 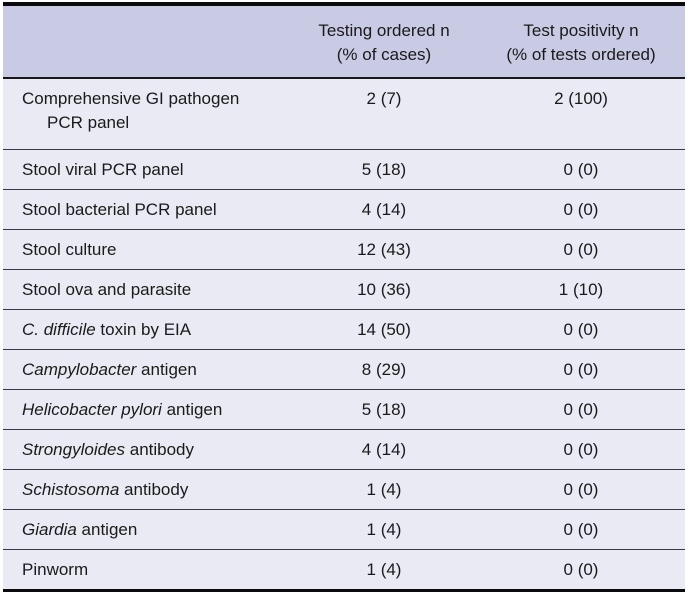 I want to click on test-name-text: PCR panel, so click(x=88, y=122).